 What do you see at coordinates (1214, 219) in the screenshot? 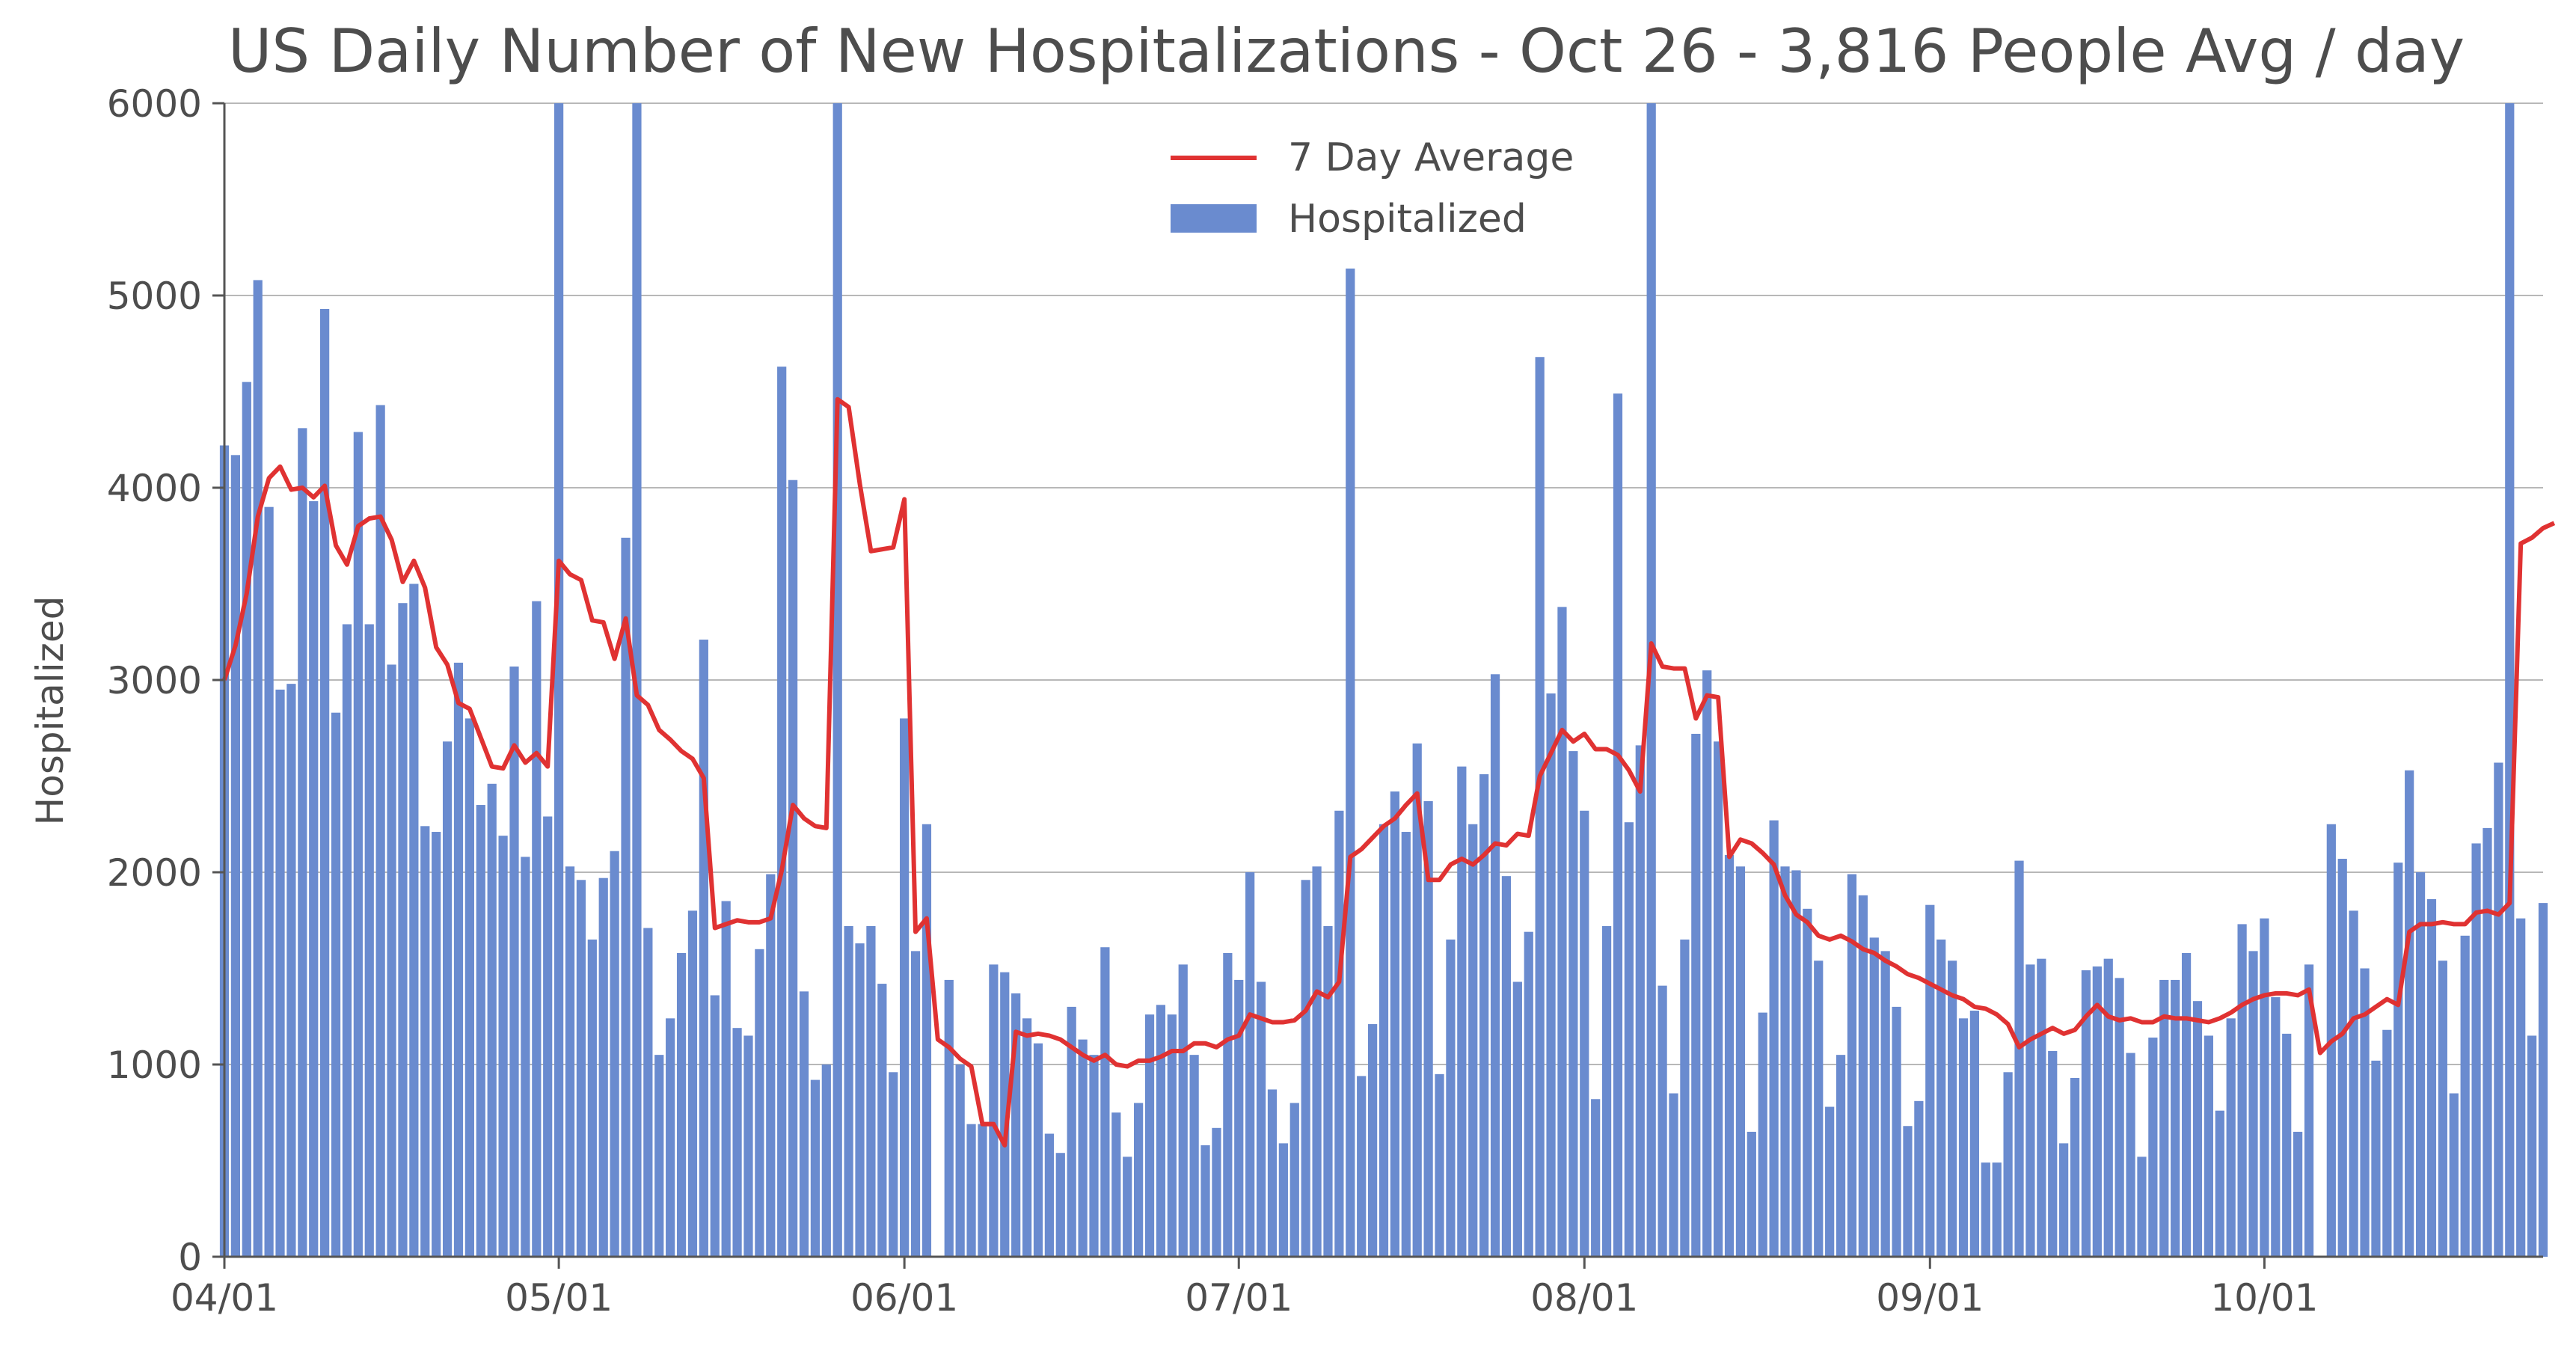
I see `legend-bar-swatch` at bounding box center [1214, 219].